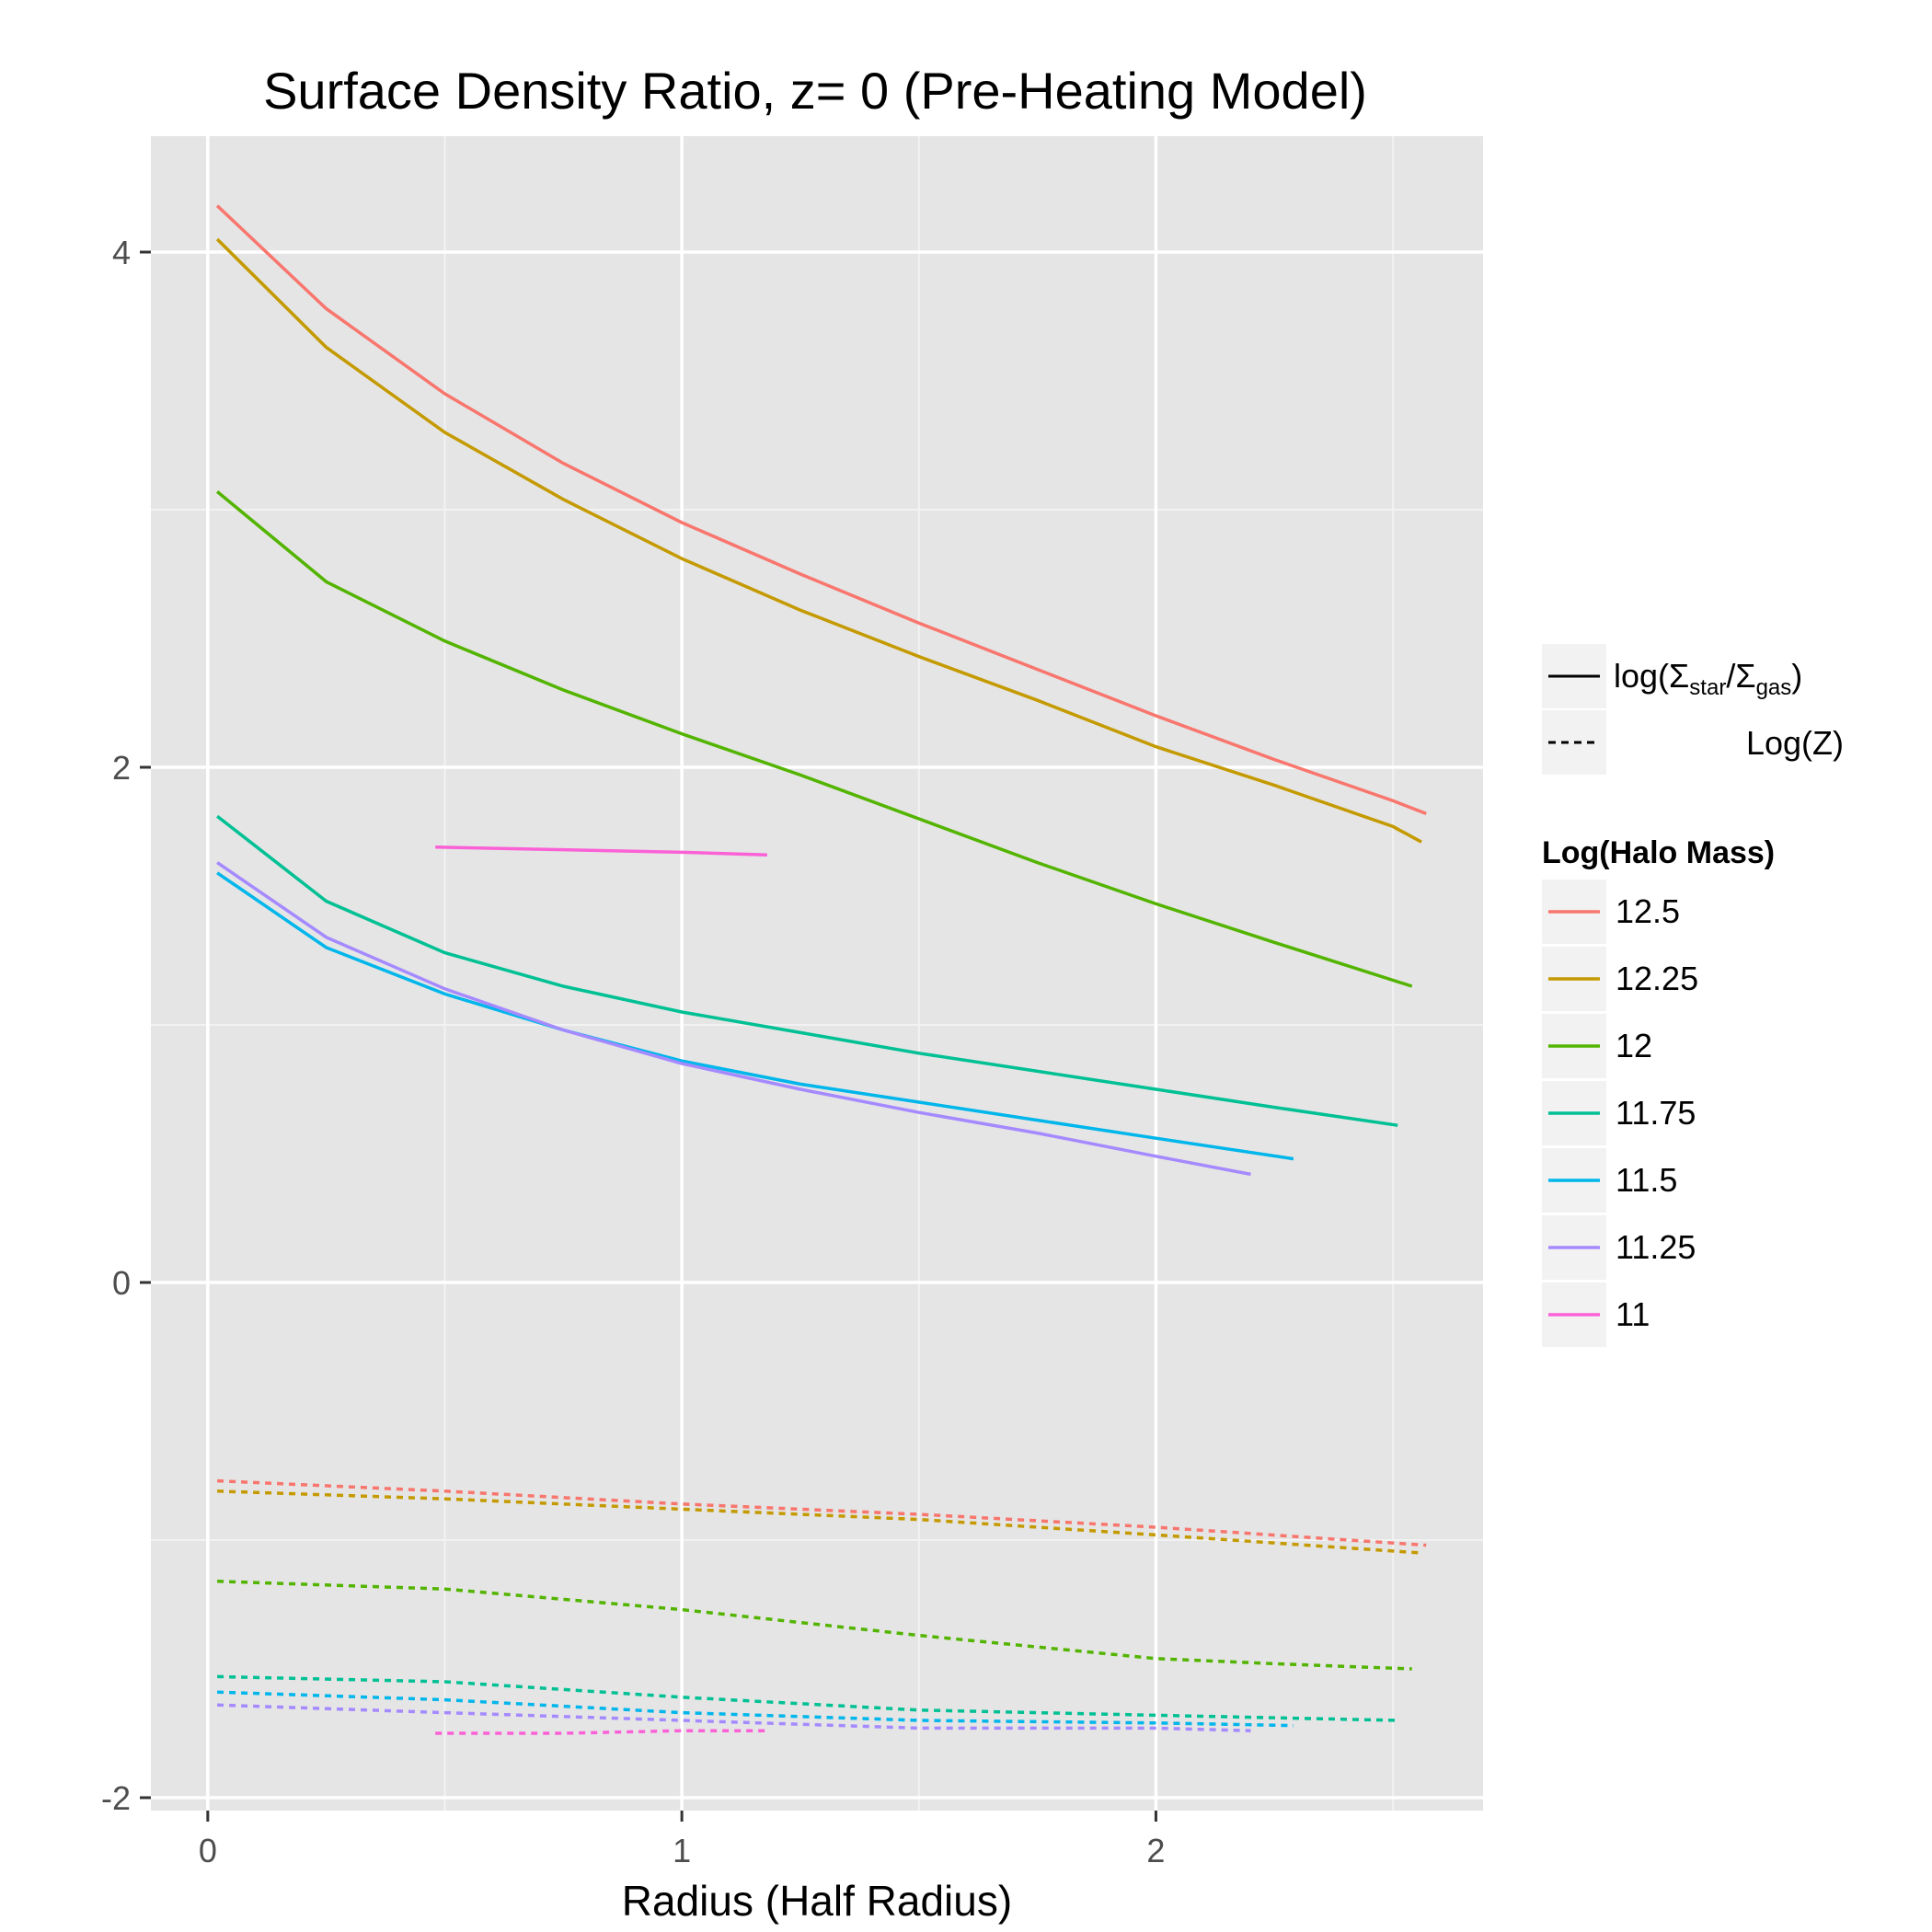 Image resolution: width=1932 pixels, height=1932 pixels. What do you see at coordinates (601, 851) in the screenshot?
I see `series-11-ratio-line` at bounding box center [601, 851].